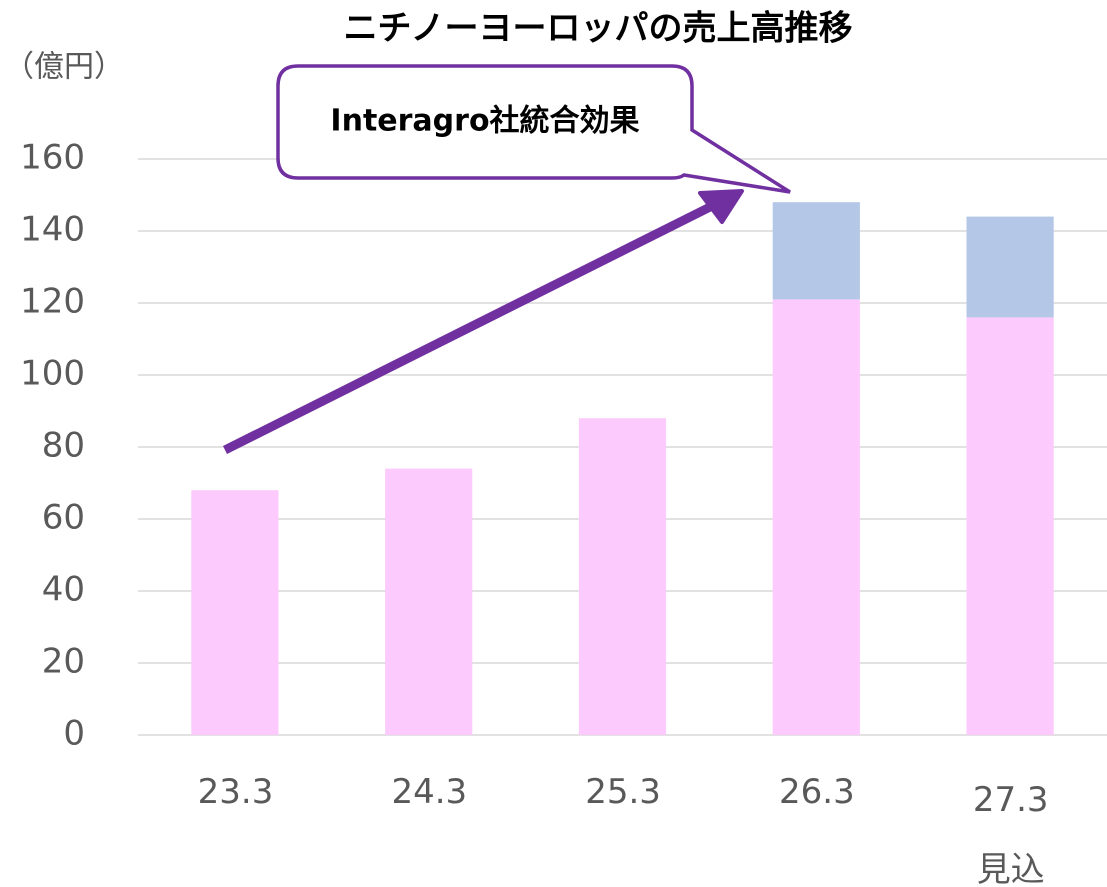 The height and width of the screenshot is (887, 1107). I want to click on arrow-line, so click(476, 324).